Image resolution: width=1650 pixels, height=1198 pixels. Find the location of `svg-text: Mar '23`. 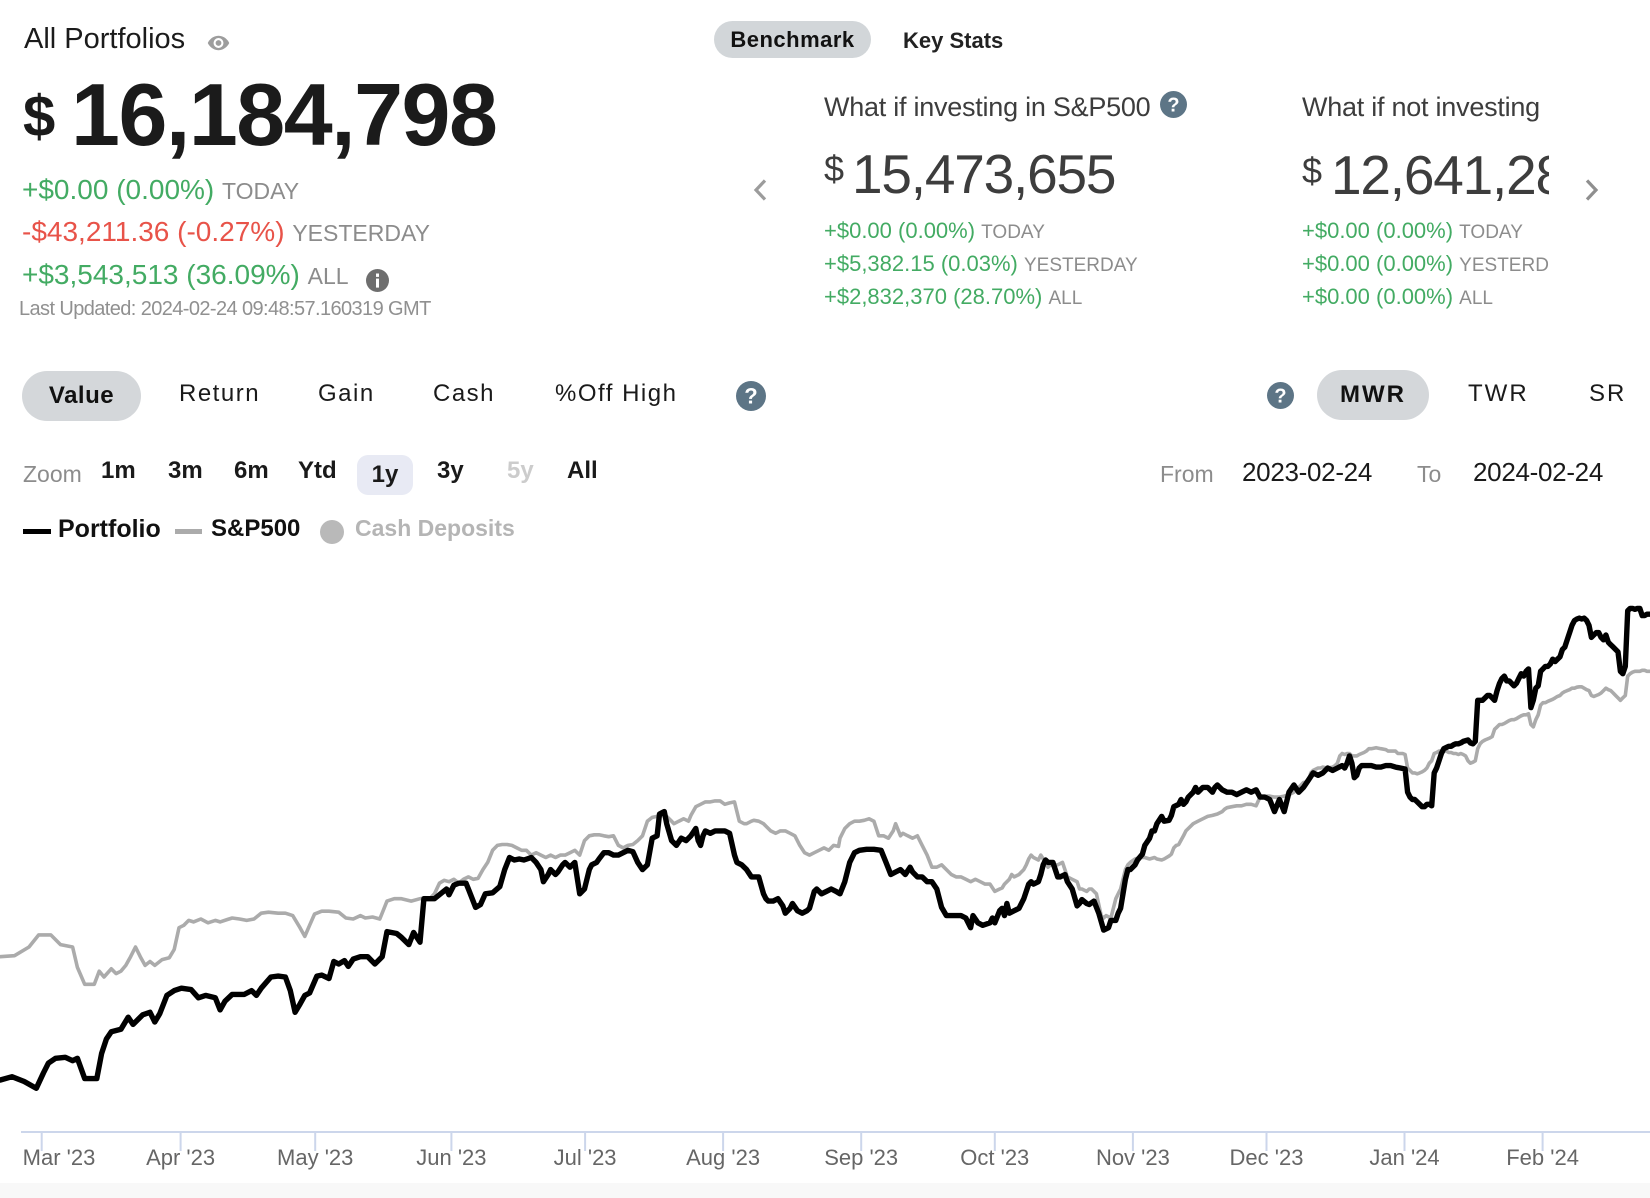

svg-text: Mar '23 is located at coordinates (59, 1157).